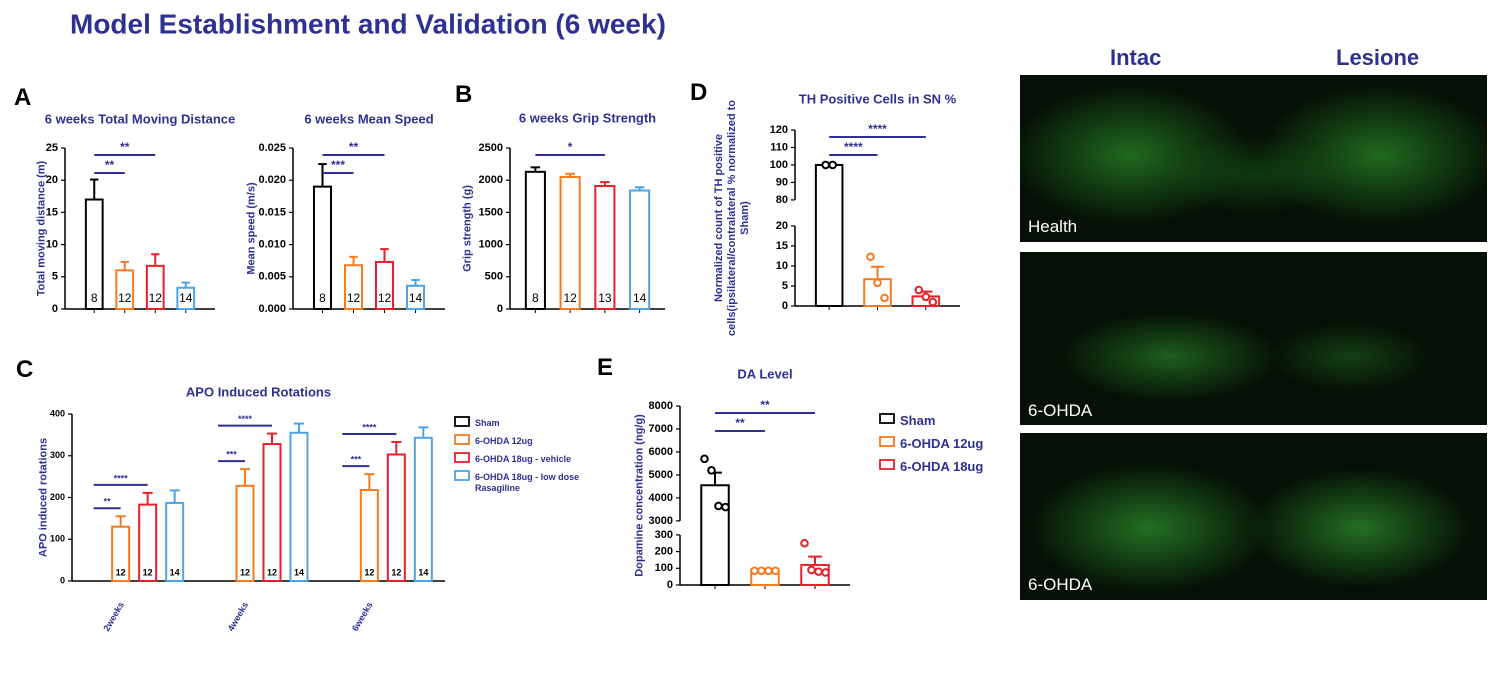 Image resolution: width=1500 pixels, height=695 pixels. Describe the element at coordinates (491, 180) in the screenshot. I see `y-tick-label: 2000` at that location.